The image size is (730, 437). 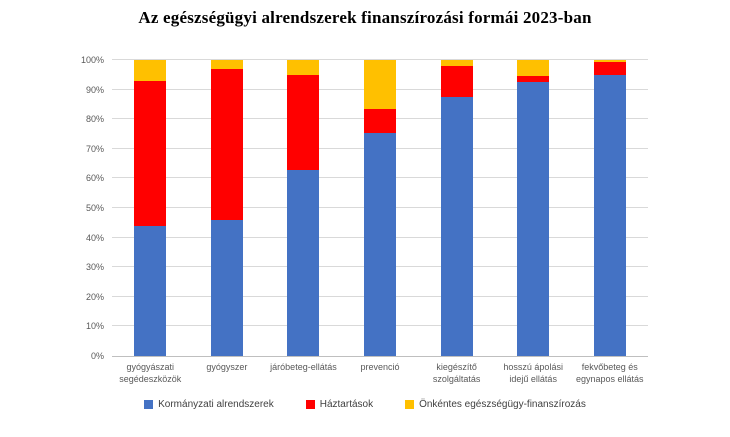 What do you see at coordinates (94, 89) in the screenshot?
I see `y-tick-label: 90%` at bounding box center [94, 89].